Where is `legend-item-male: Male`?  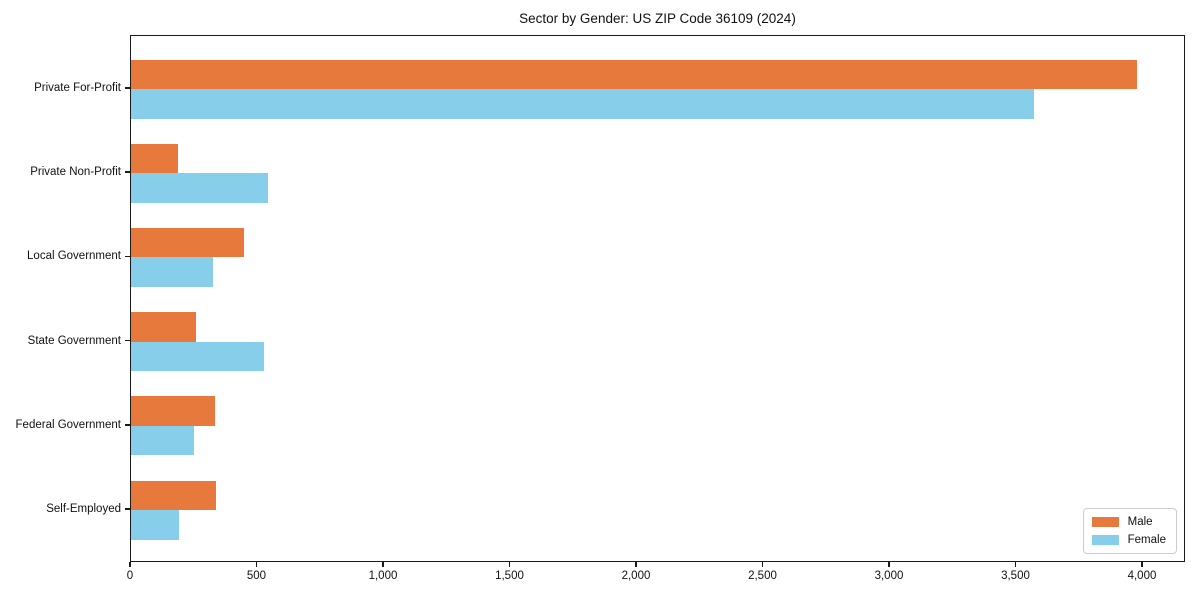
legend-item-male: Male is located at coordinates (1128, 522).